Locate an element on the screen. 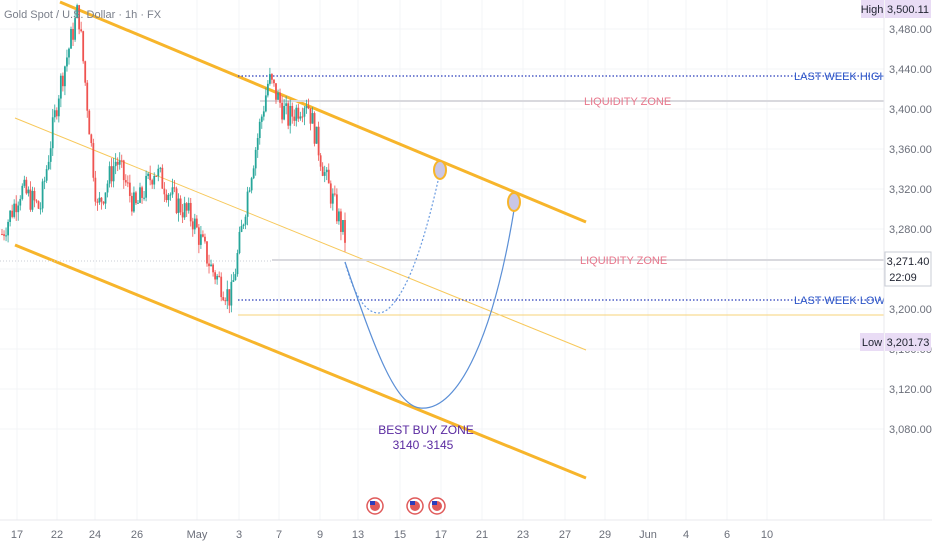 Image resolution: width=932 pixels, height=550 pixels. target-marker-long is located at coordinates (514, 202).